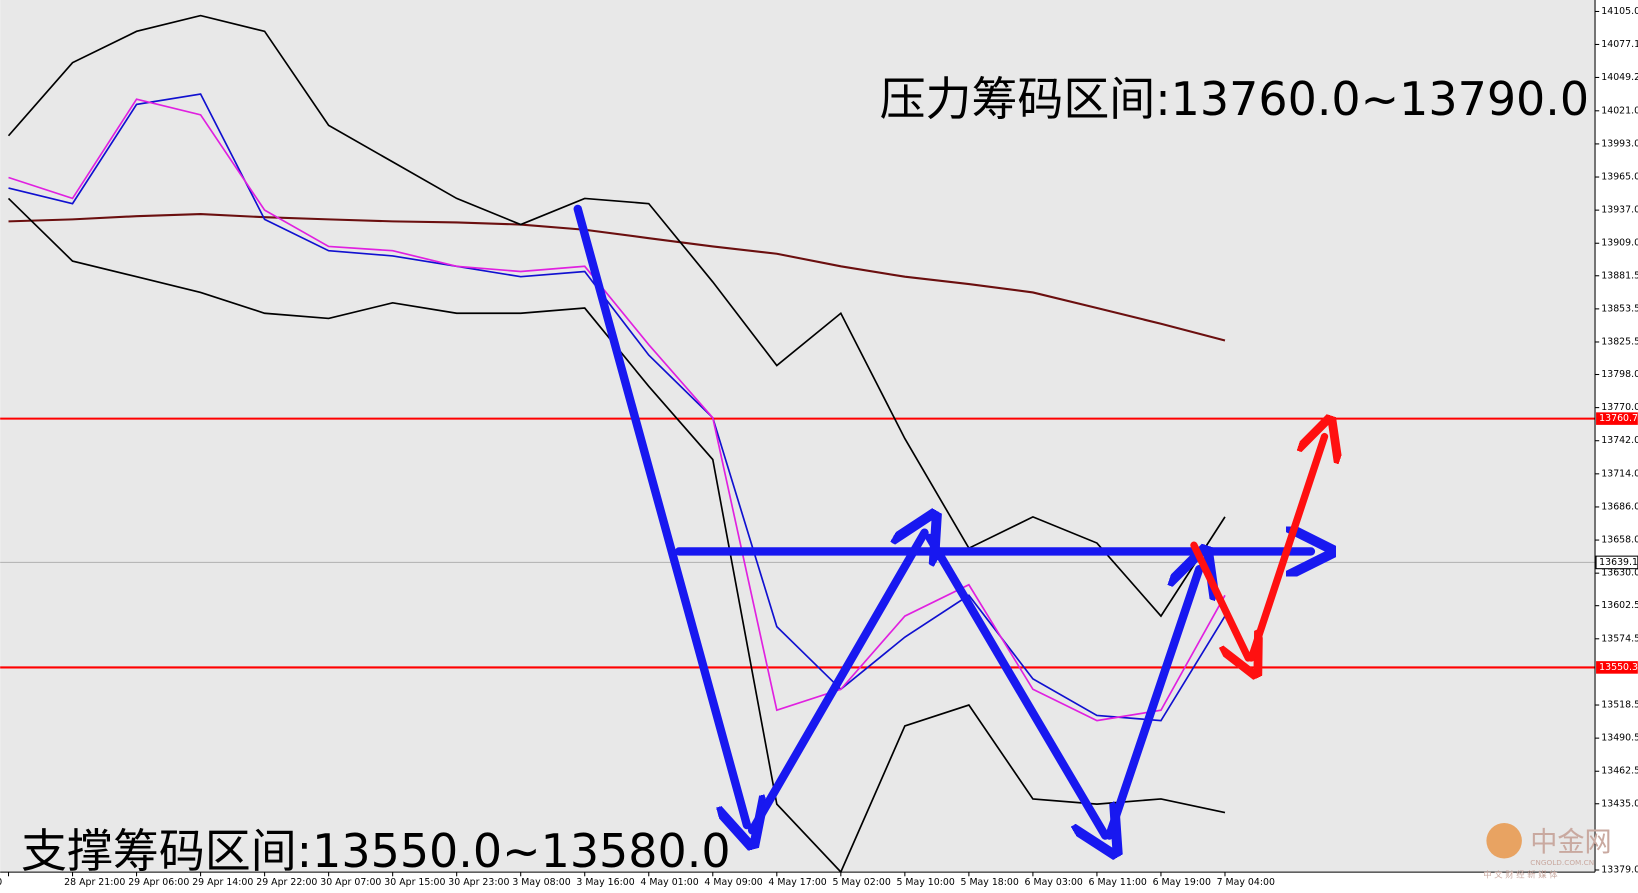 This screenshot has width=1638, height=893. I want to click on x-tick-label: 29 Apr 14:00, so click(222, 882).